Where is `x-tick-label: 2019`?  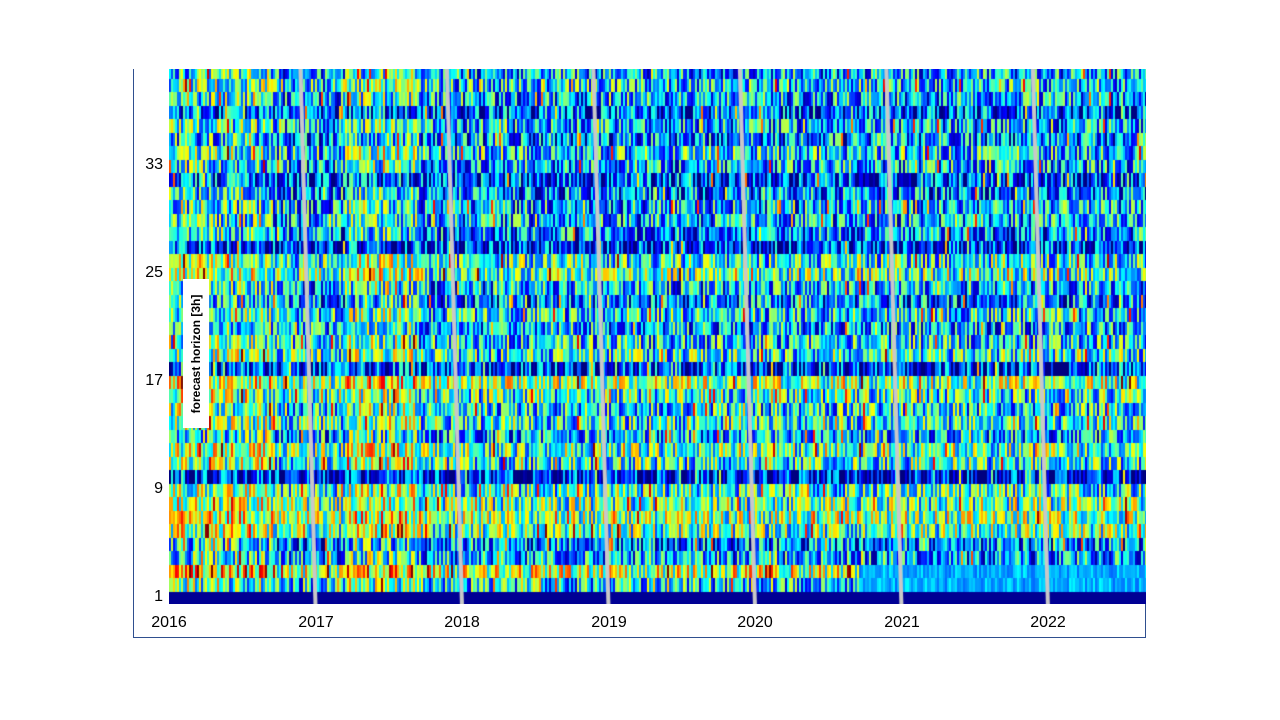 x-tick-label: 2019 is located at coordinates (609, 622).